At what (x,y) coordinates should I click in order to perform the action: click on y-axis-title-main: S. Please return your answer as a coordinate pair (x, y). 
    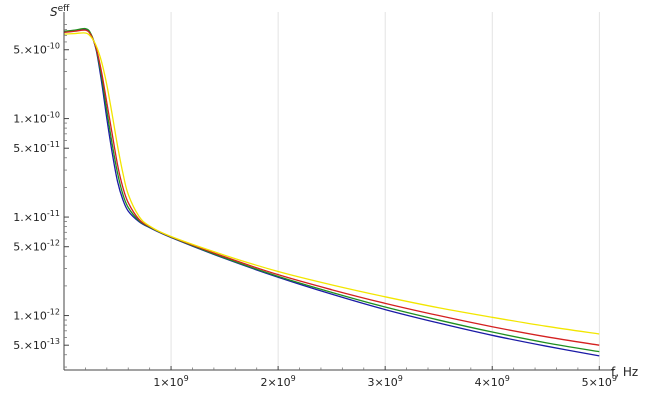
    Looking at the image, I should click on (54, 12).